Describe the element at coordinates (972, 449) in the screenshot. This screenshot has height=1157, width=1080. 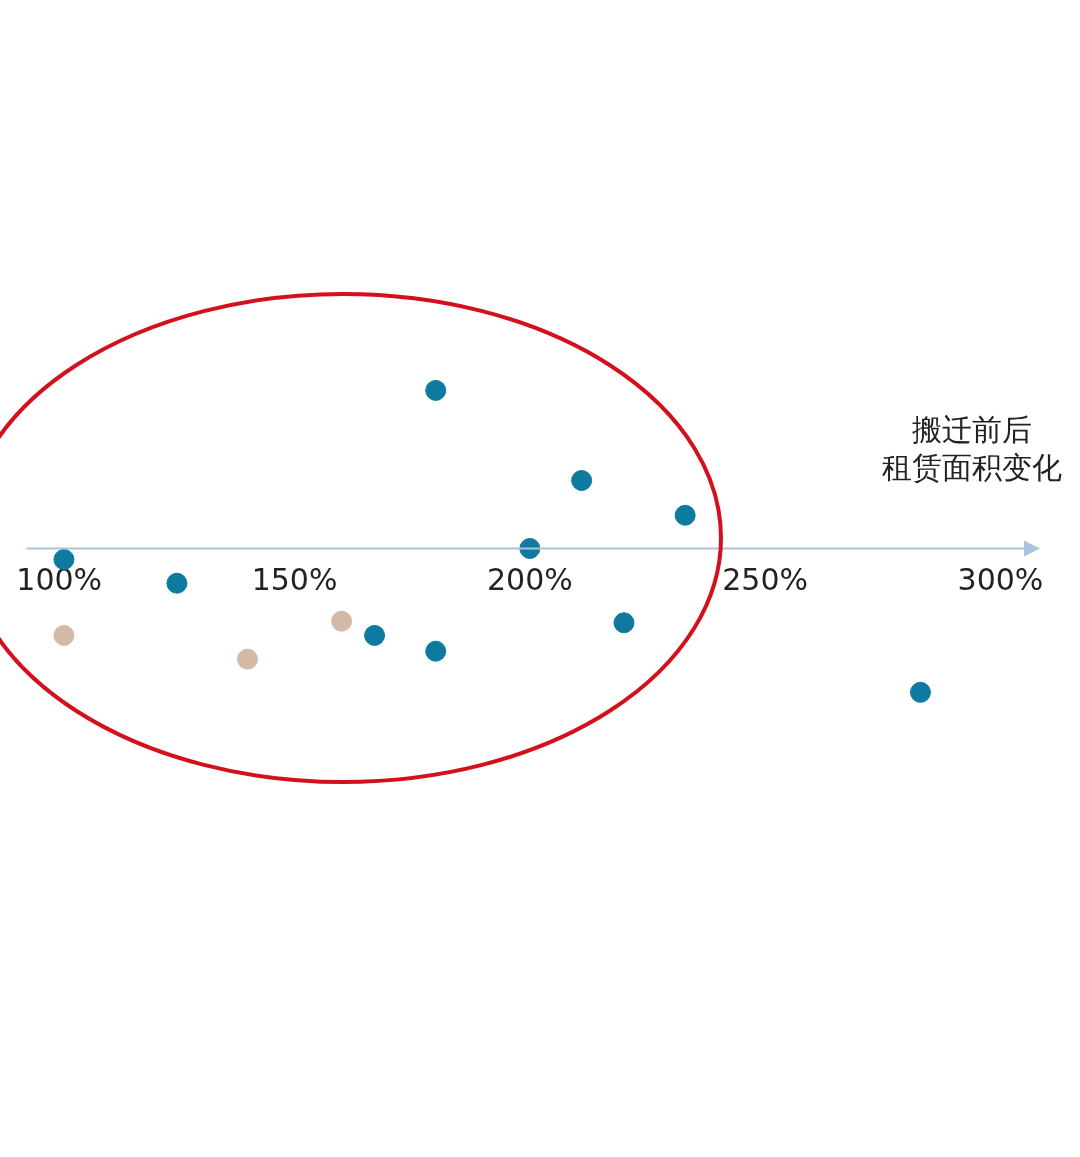
I see `x-axis-title: 搬迁前后租赁面积变化` at that location.